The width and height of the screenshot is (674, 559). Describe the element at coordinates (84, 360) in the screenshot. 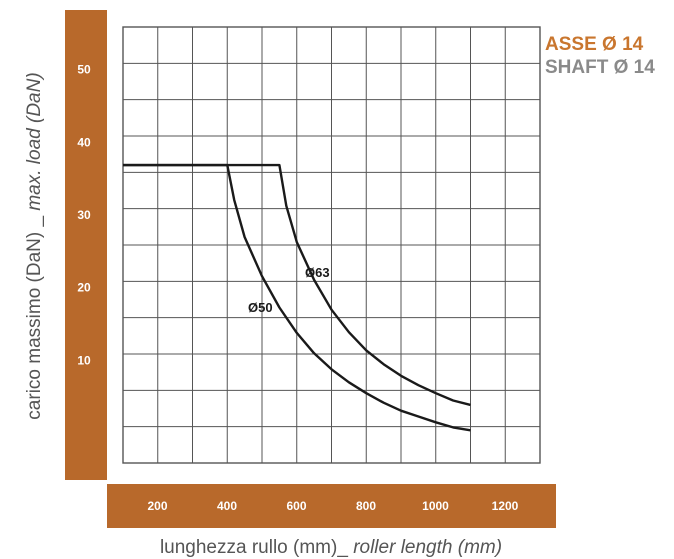

I see `y-tick-label: 10` at that location.